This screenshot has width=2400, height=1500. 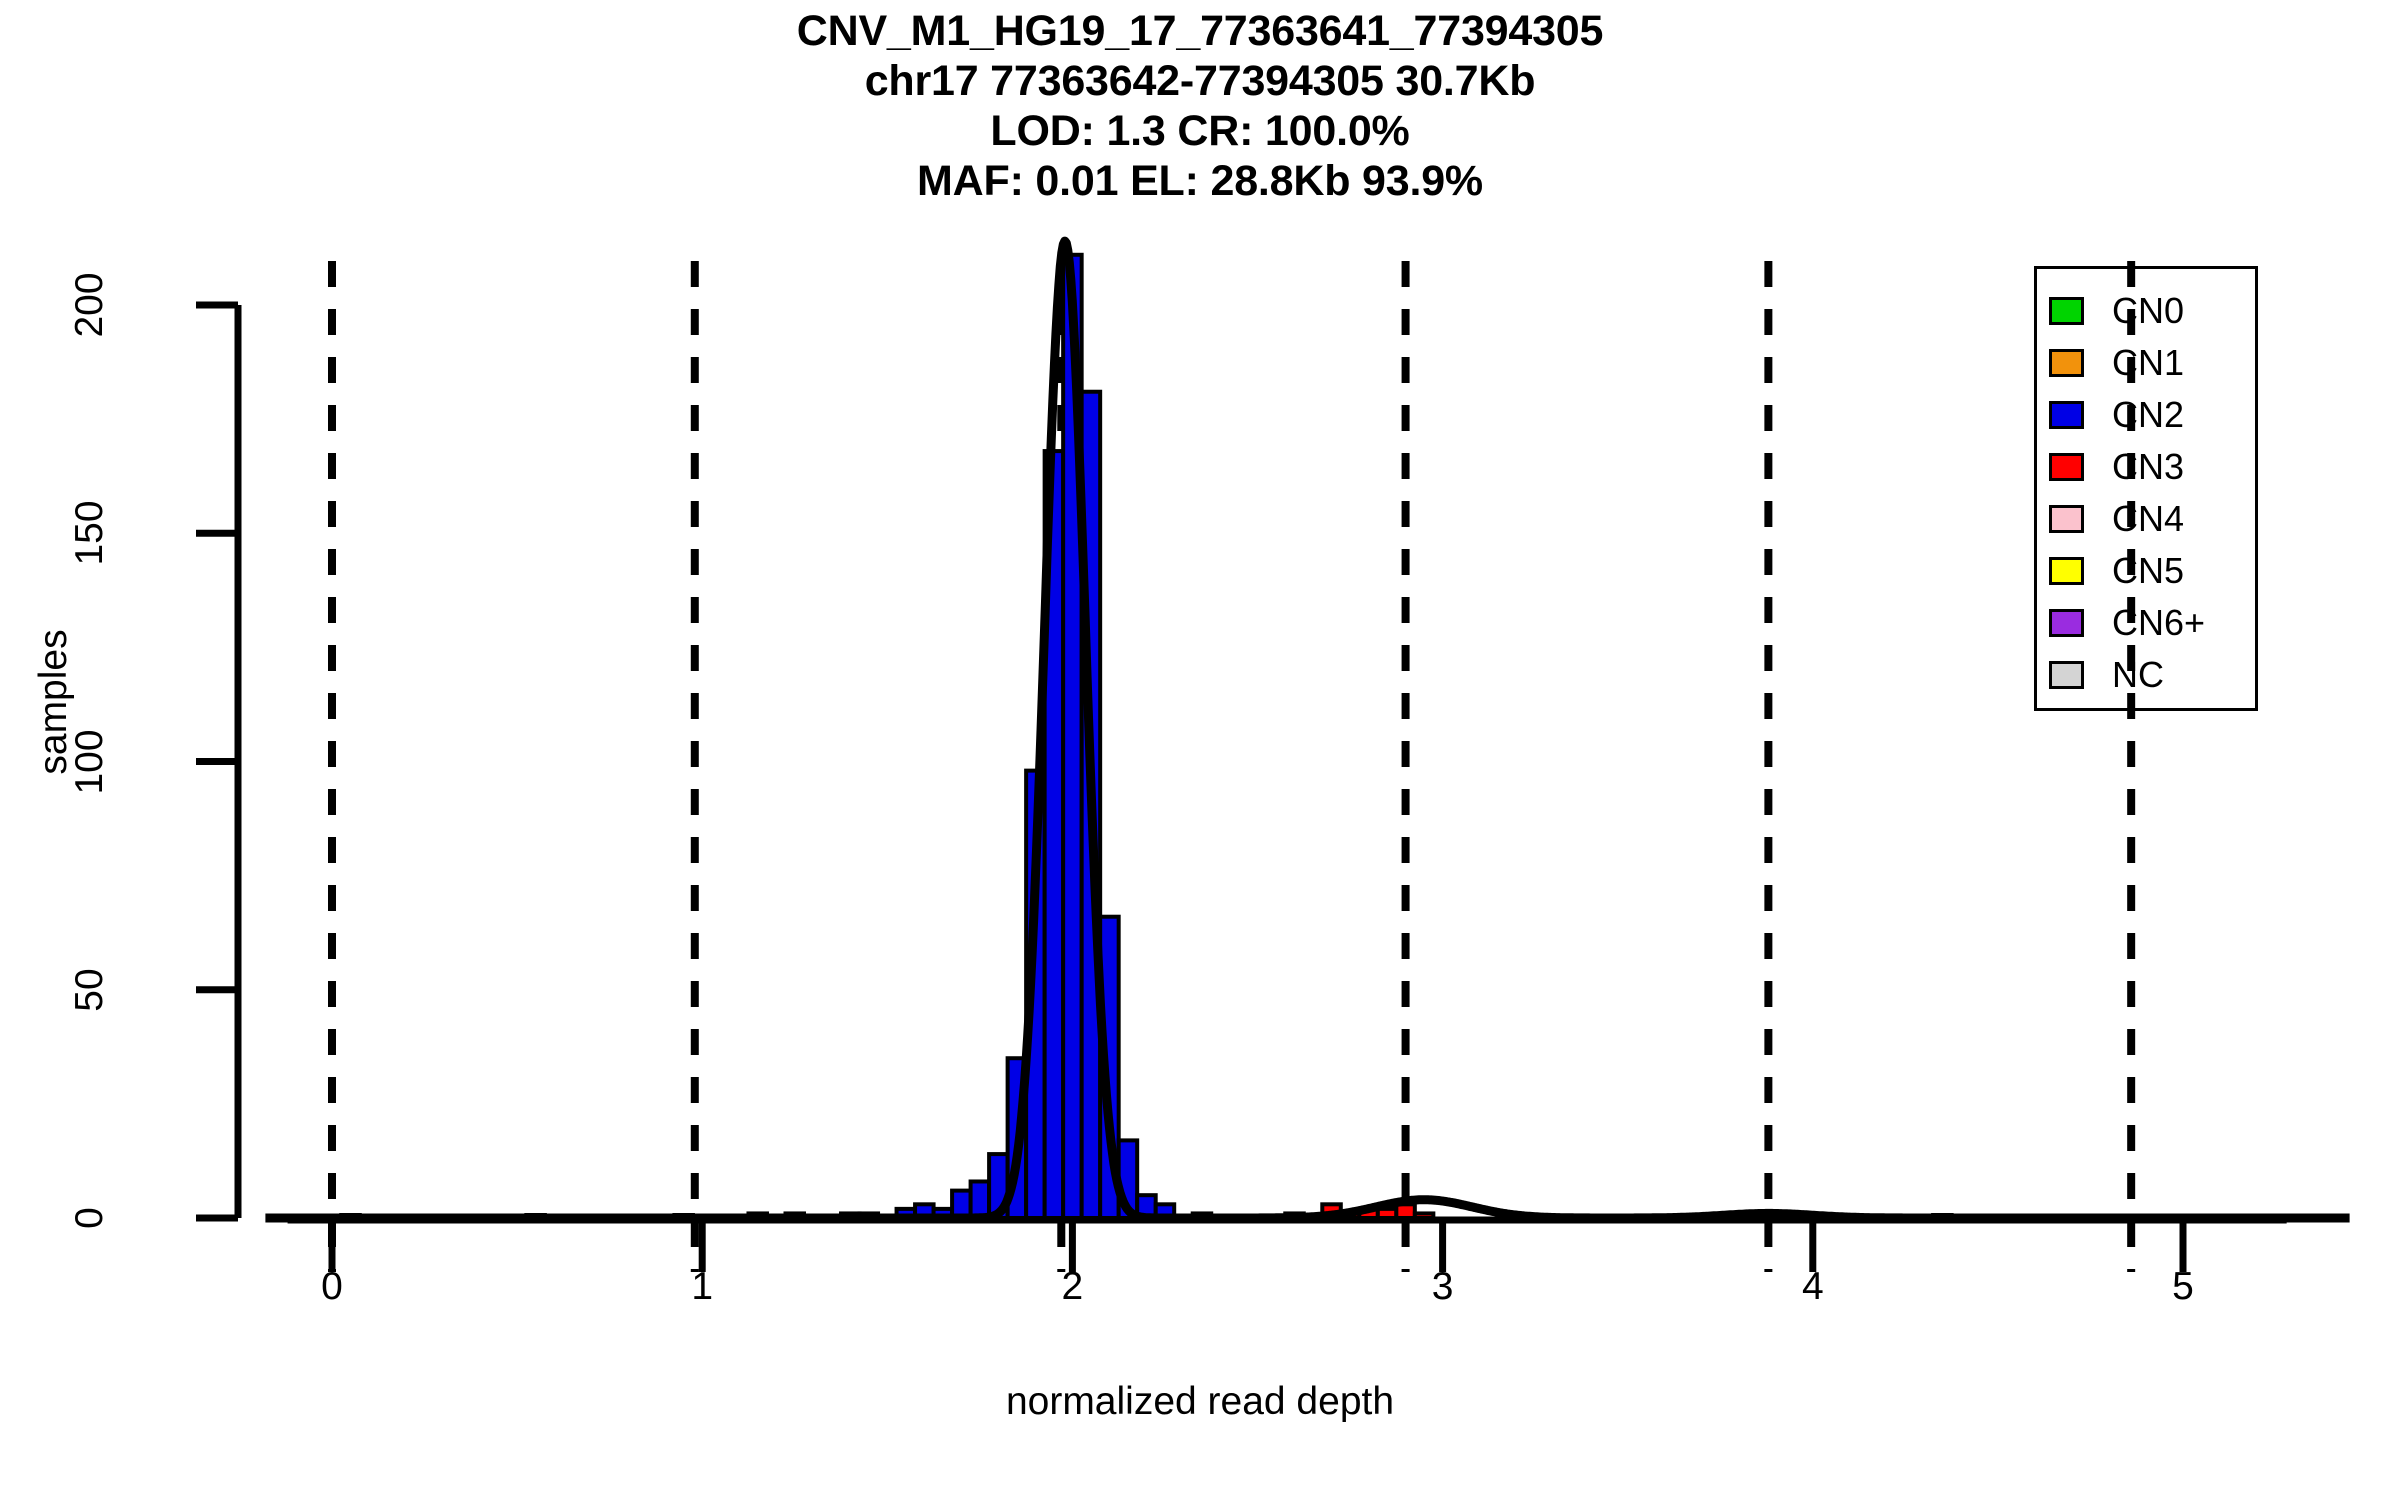 What do you see at coordinates (702, 1286) in the screenshot?
I see `x-tick-label-1: 1` at bounding box center [702, 1286].